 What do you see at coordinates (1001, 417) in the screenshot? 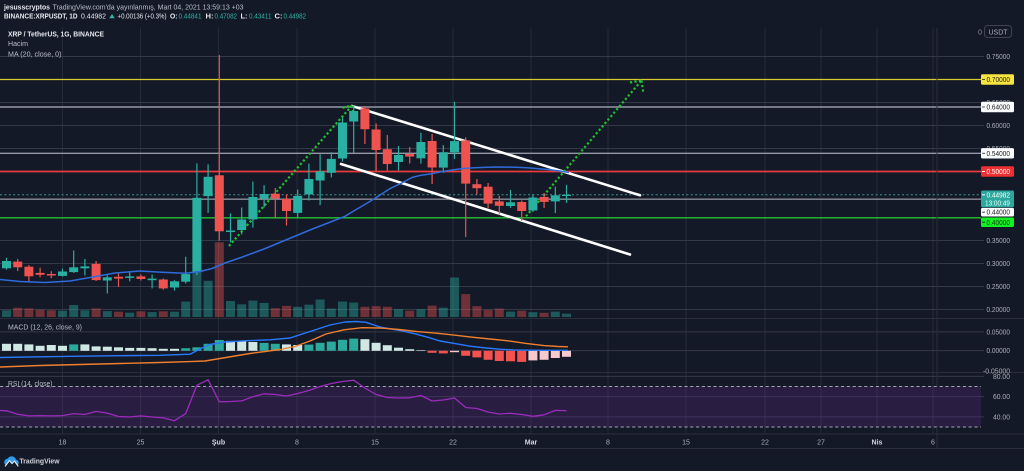
I see `svg-text: 40.00` at bounding box center [1001, 417].